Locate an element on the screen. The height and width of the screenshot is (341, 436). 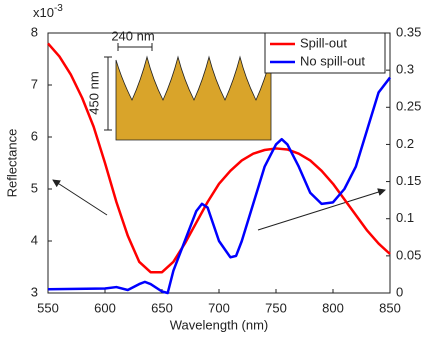
inset-label: 450 nm is located at coordinates (93, 92).